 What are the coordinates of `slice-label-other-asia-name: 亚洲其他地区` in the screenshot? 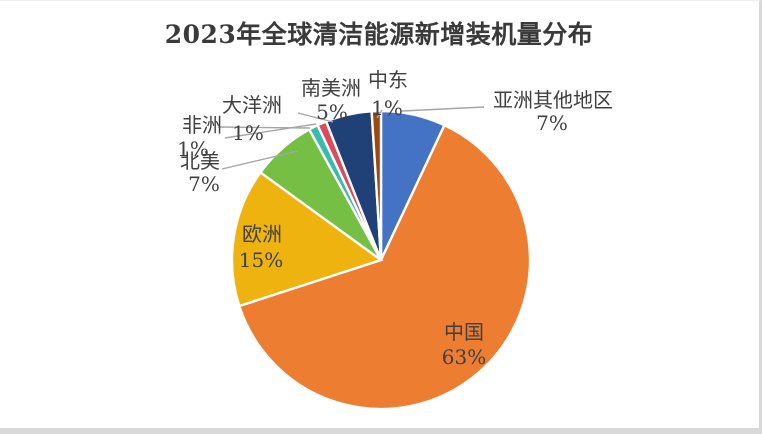 It's located at (553, 100).